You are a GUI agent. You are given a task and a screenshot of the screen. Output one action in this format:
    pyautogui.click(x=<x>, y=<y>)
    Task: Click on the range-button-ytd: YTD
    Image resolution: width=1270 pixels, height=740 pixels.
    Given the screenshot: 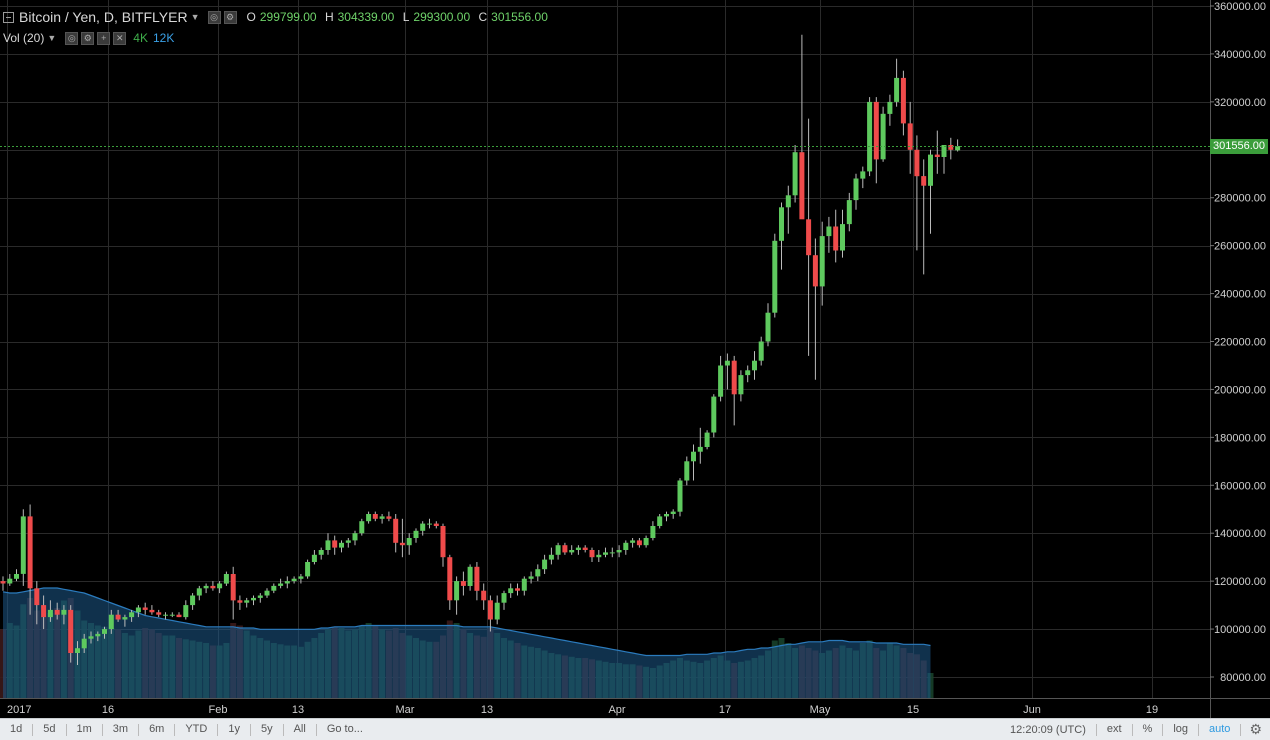 What is the action you would take?
    pyautogui.click(x=196, y=729)
    